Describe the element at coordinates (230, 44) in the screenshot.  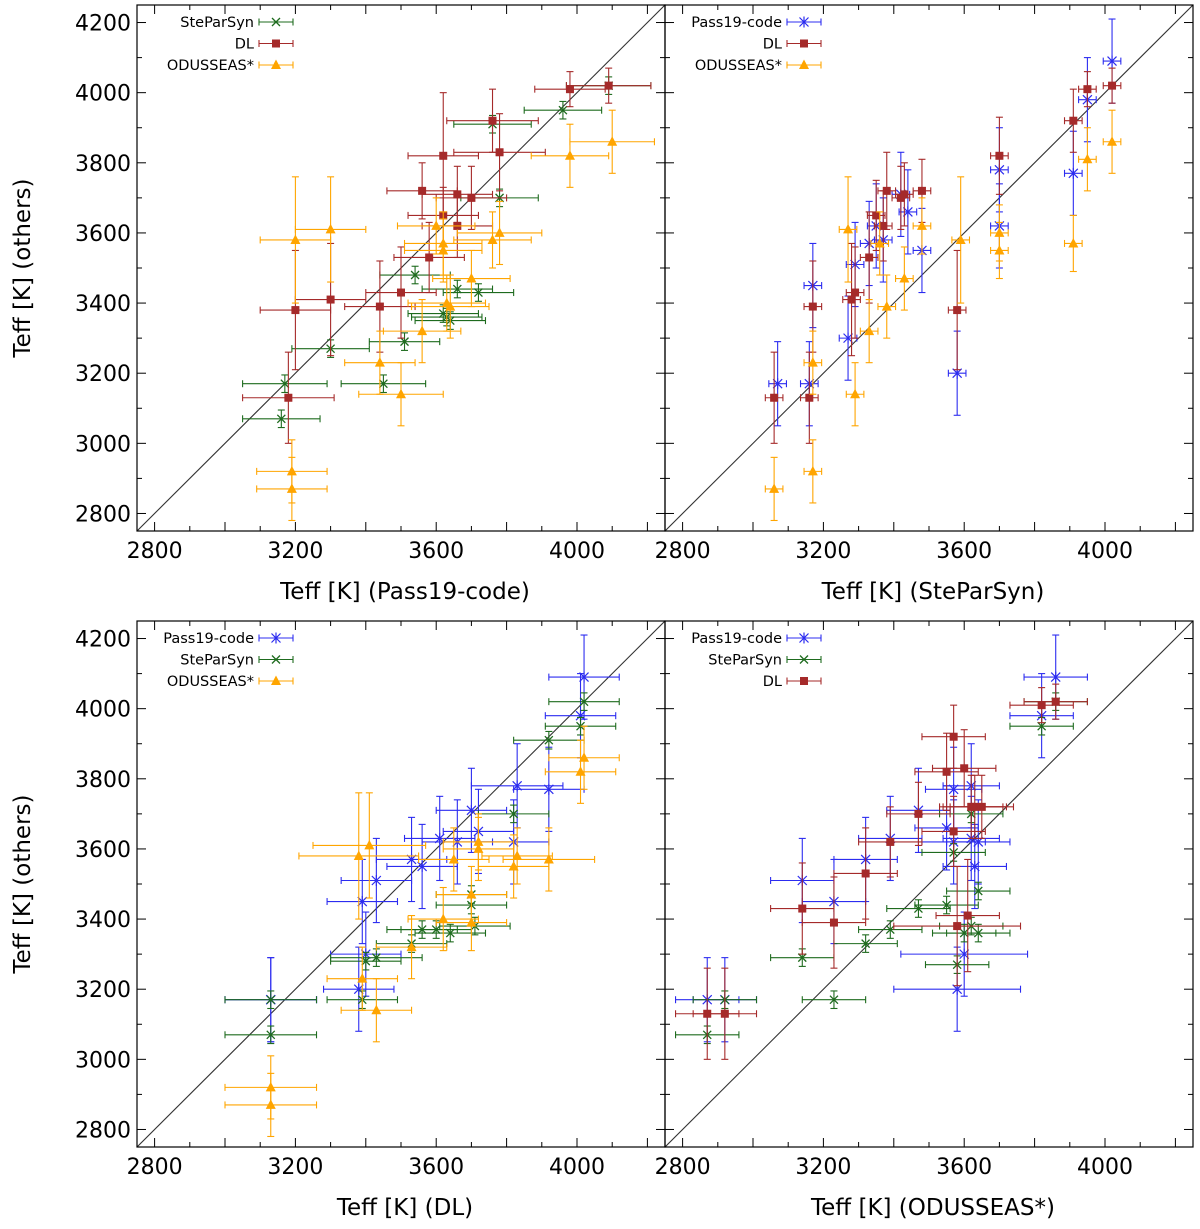
I see `legend: SteParSyn DL ODUSSEAS*` at that location.